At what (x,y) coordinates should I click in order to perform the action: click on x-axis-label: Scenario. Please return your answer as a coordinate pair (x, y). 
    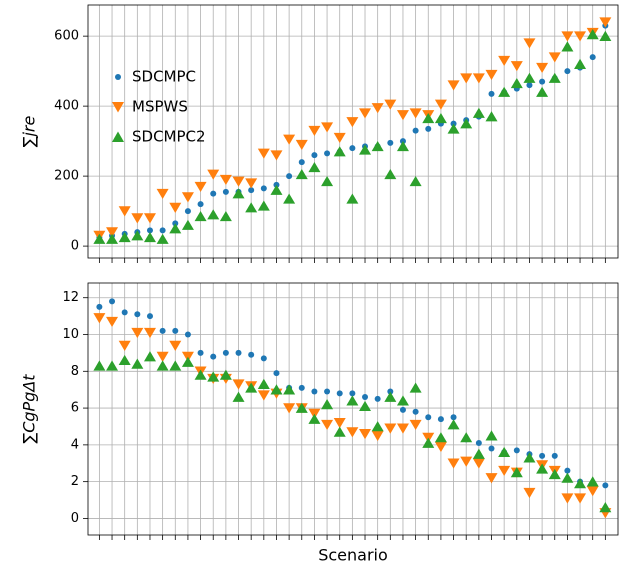
    Looking at the image, I should click on (353, 555).